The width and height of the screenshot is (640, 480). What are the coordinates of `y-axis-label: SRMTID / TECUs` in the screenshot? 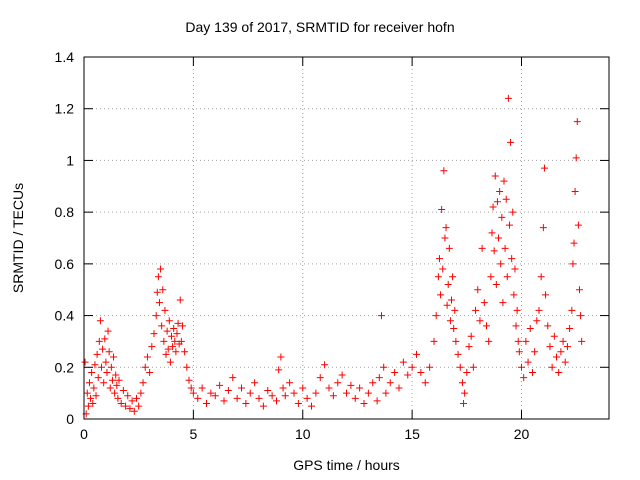 It's located at (18, 238).